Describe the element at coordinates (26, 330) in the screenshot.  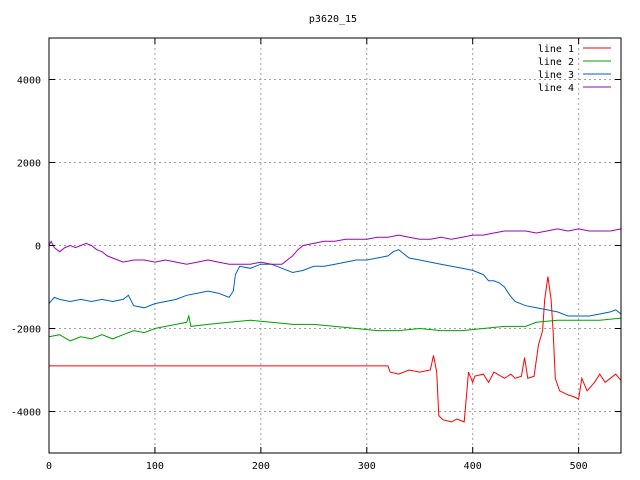
I see `y-tick-label: -2000` at that location.